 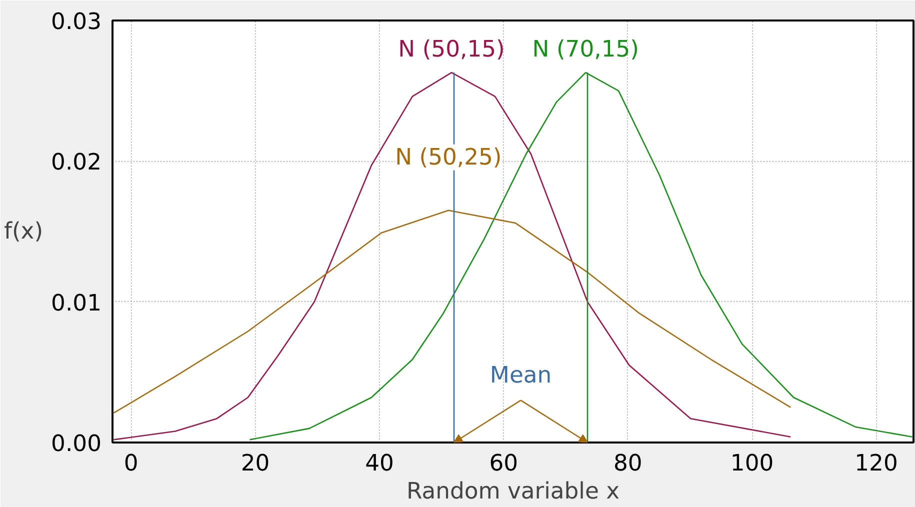 What do you see at coordinates (521, 375) in the screenshot?
I see `annotation: Mean` at bounding box center [521, 375].